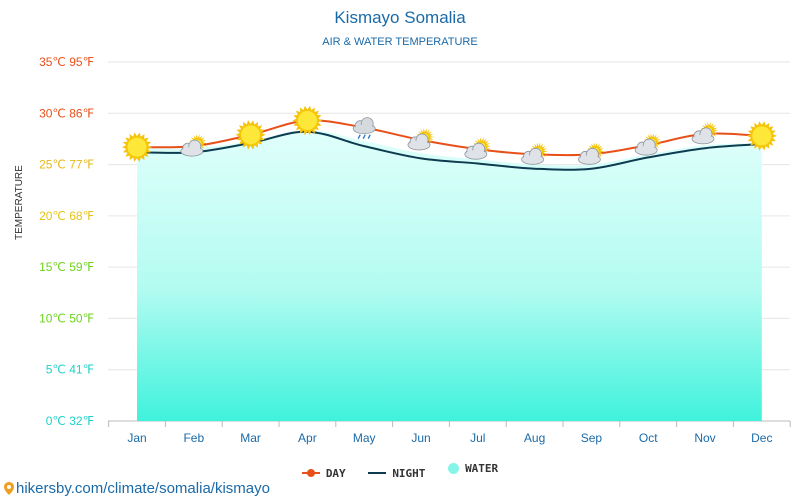 The height and width of the screenshot is (500, 800). Describe the element at coordinates (534, 438) in the screenshot. I see `x-tick-label: Aug` at that location.